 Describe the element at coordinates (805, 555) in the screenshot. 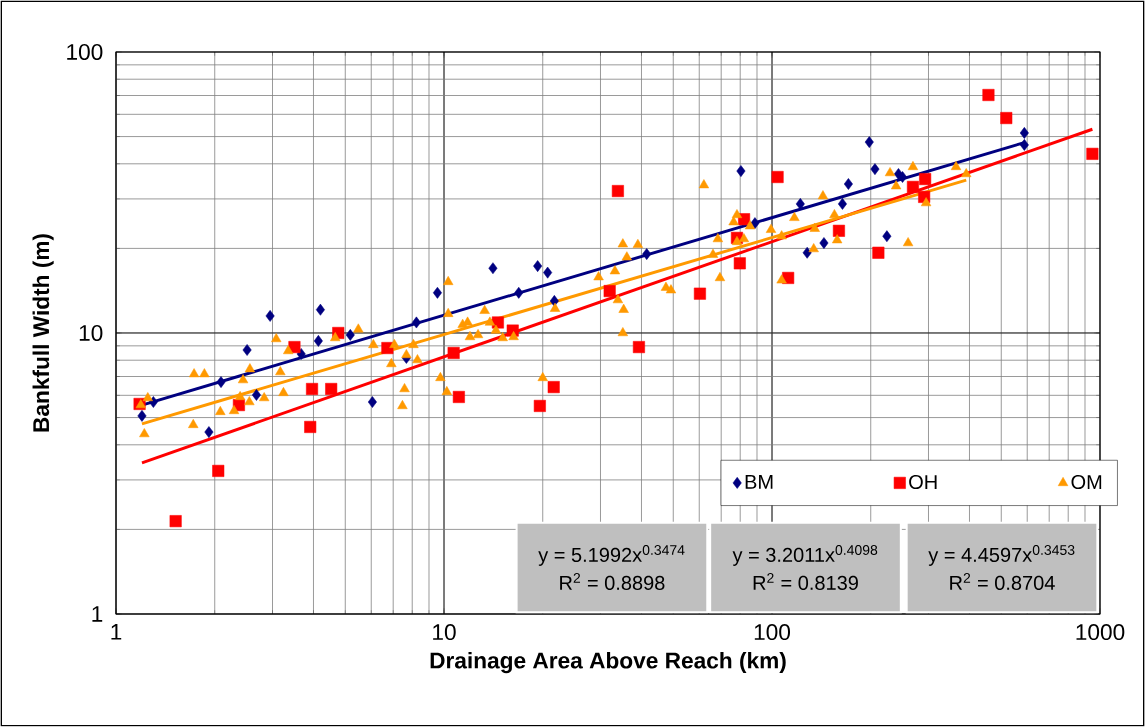

I see `annotation: y = 3.2011x$^{0.4098}$` at that location.